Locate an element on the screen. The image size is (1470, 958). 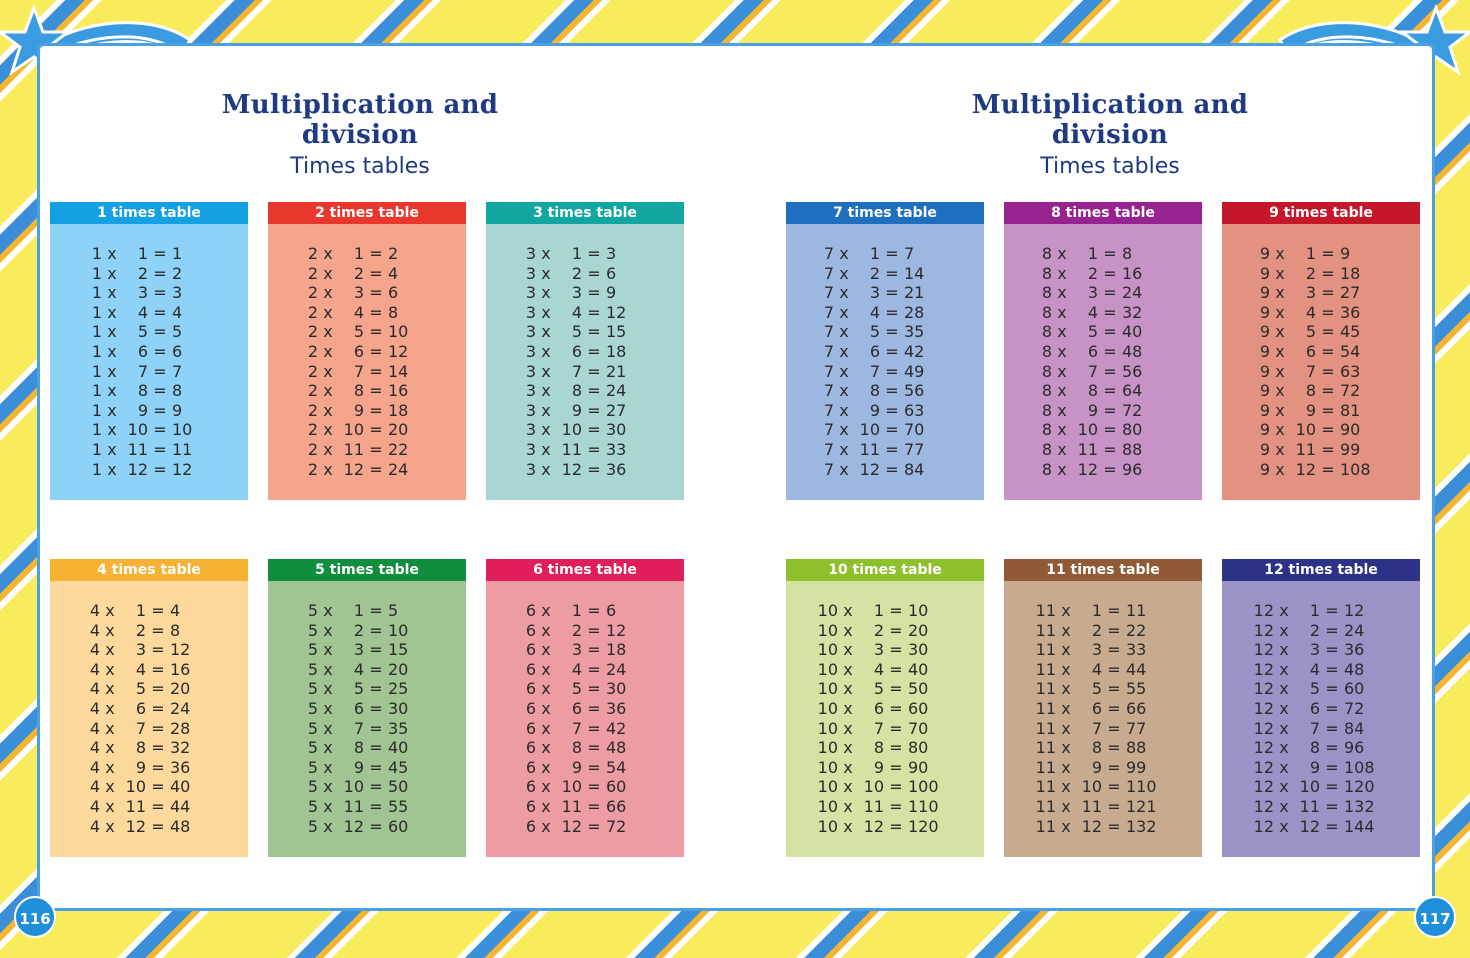
table-row: 3 x 6 = 18 is located at coordinates (576, 351).